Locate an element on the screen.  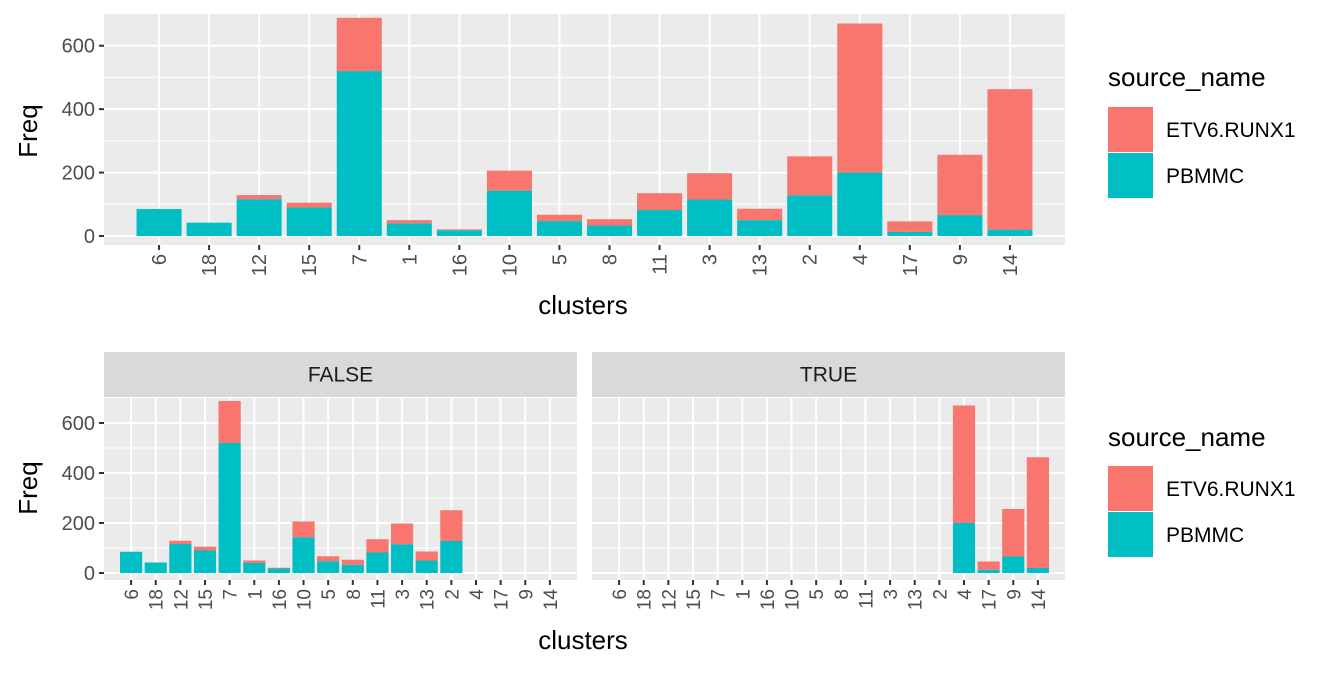
x-tick-label-8: 8 is located at coordinates (354, 594).